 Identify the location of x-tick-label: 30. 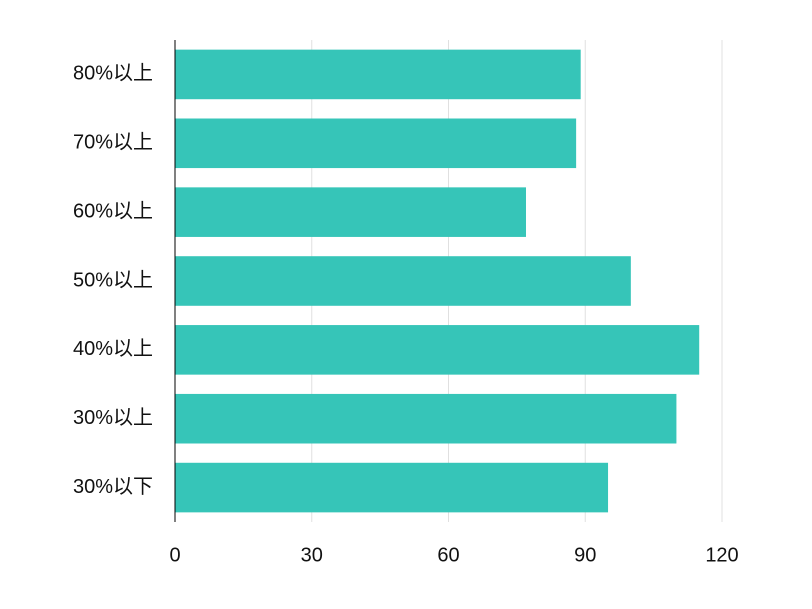
(312, 555).